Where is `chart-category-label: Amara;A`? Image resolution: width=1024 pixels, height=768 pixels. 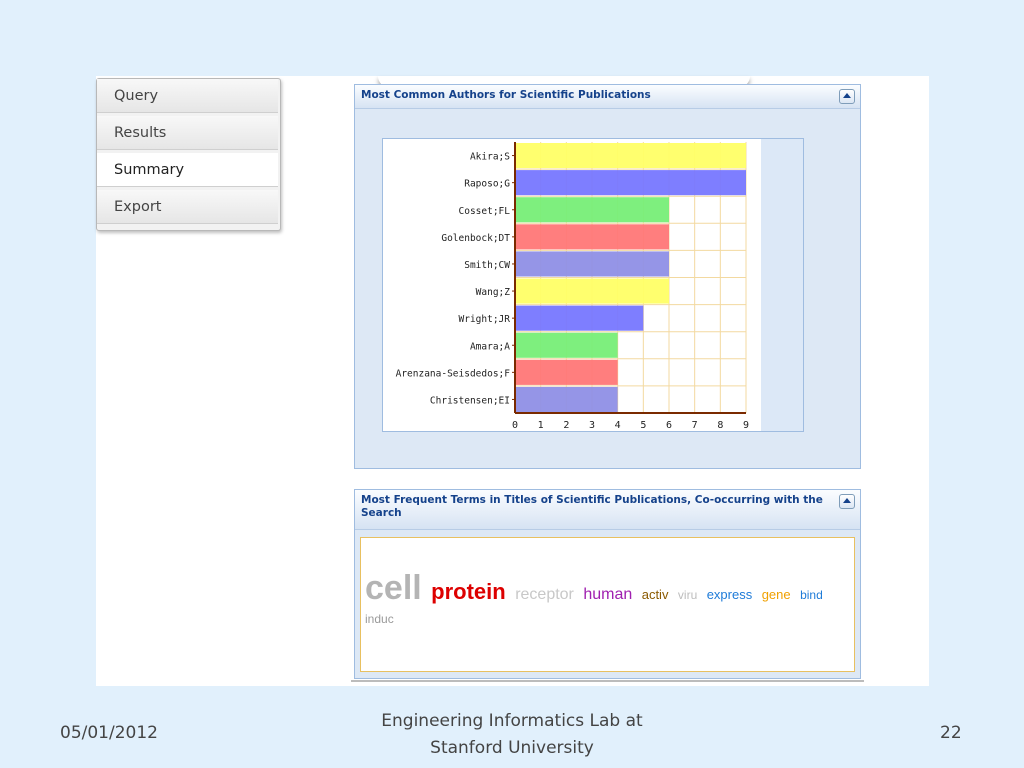 chart-category-label: Amara;A is located at coordinates (490, 346).